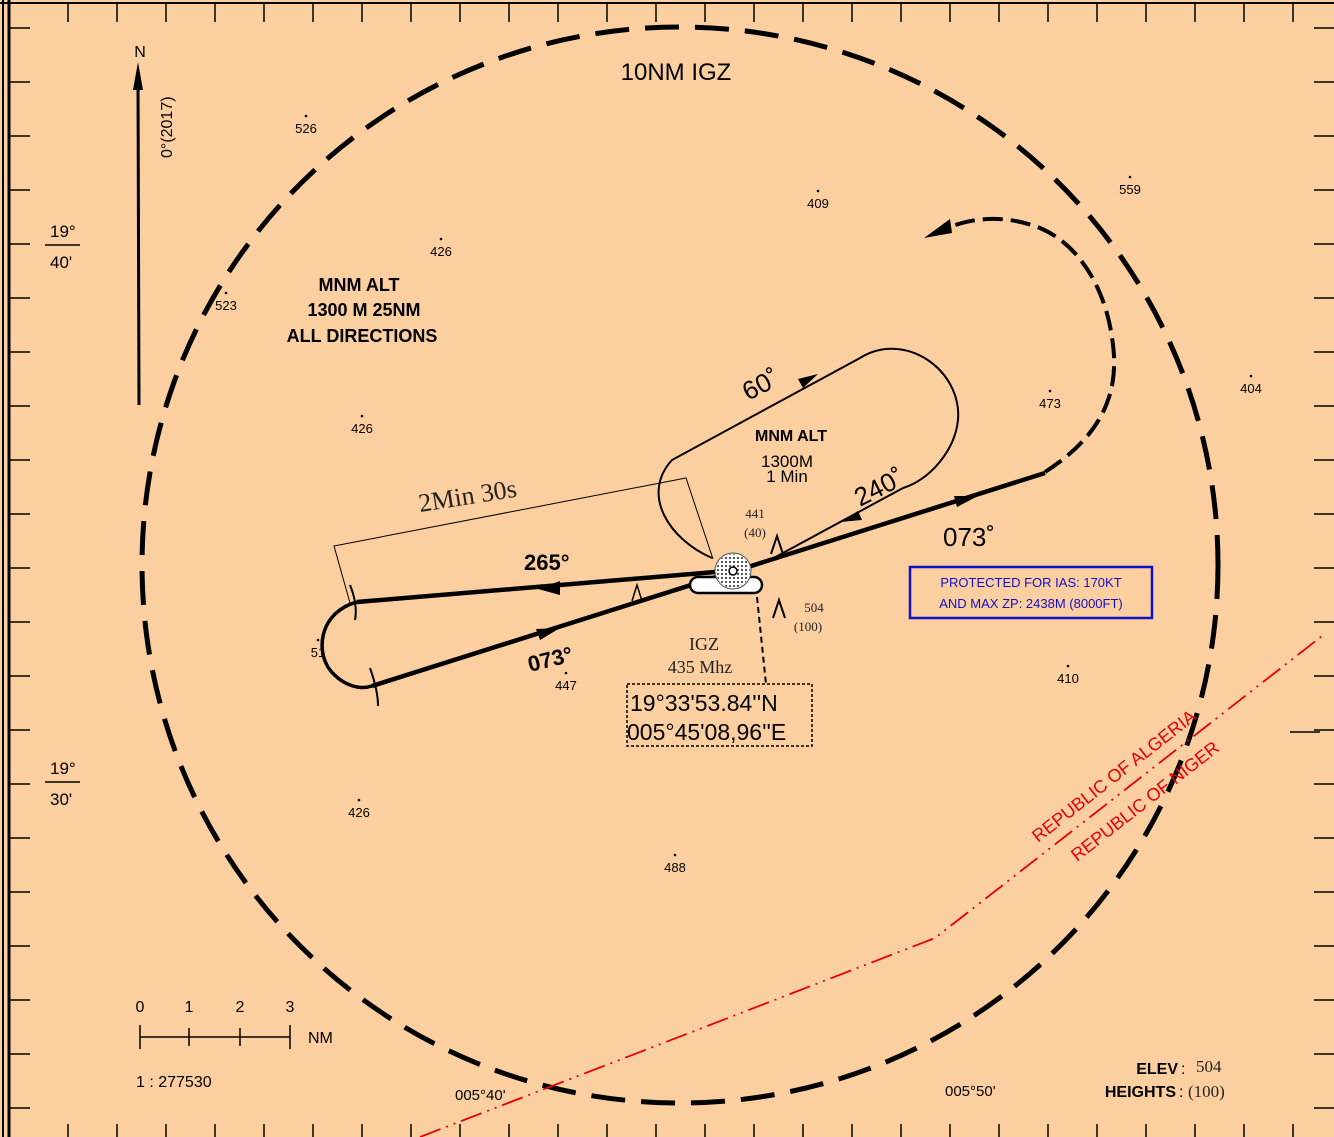  I want to click on procedure-turn, so click(346, 645).